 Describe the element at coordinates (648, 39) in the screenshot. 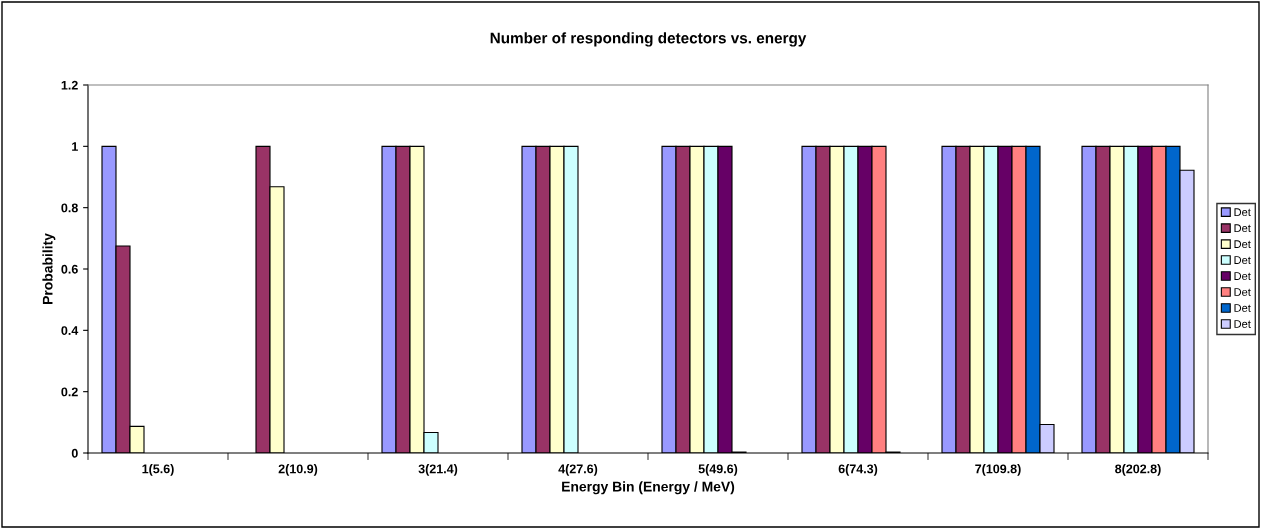

I see `chart-title: Number of responding detectors vs. energy` at that location.